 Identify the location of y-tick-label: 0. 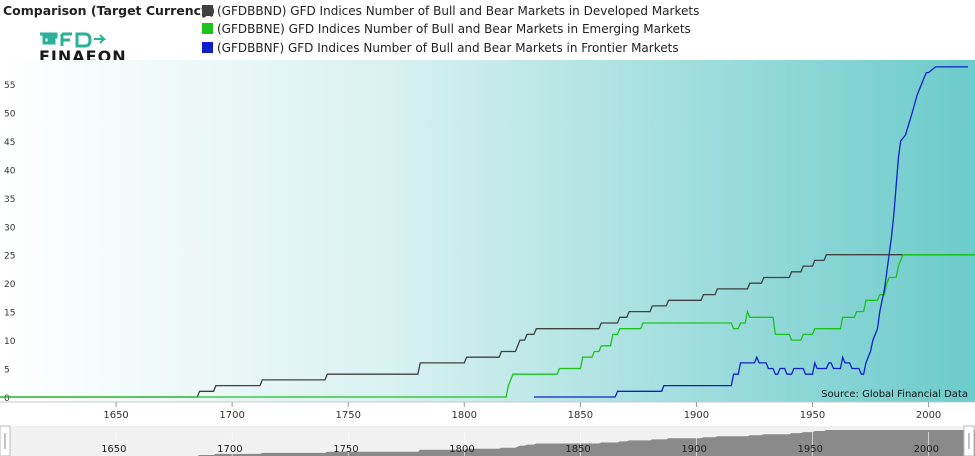
(7, 399).